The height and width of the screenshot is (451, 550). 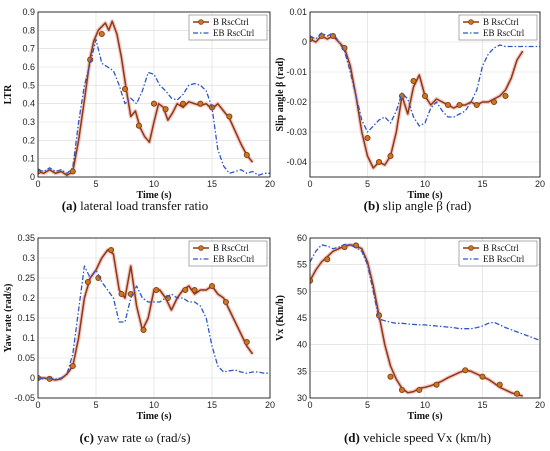 I want to click on y-tick-label: -0.01, so click(x=296, y=72).